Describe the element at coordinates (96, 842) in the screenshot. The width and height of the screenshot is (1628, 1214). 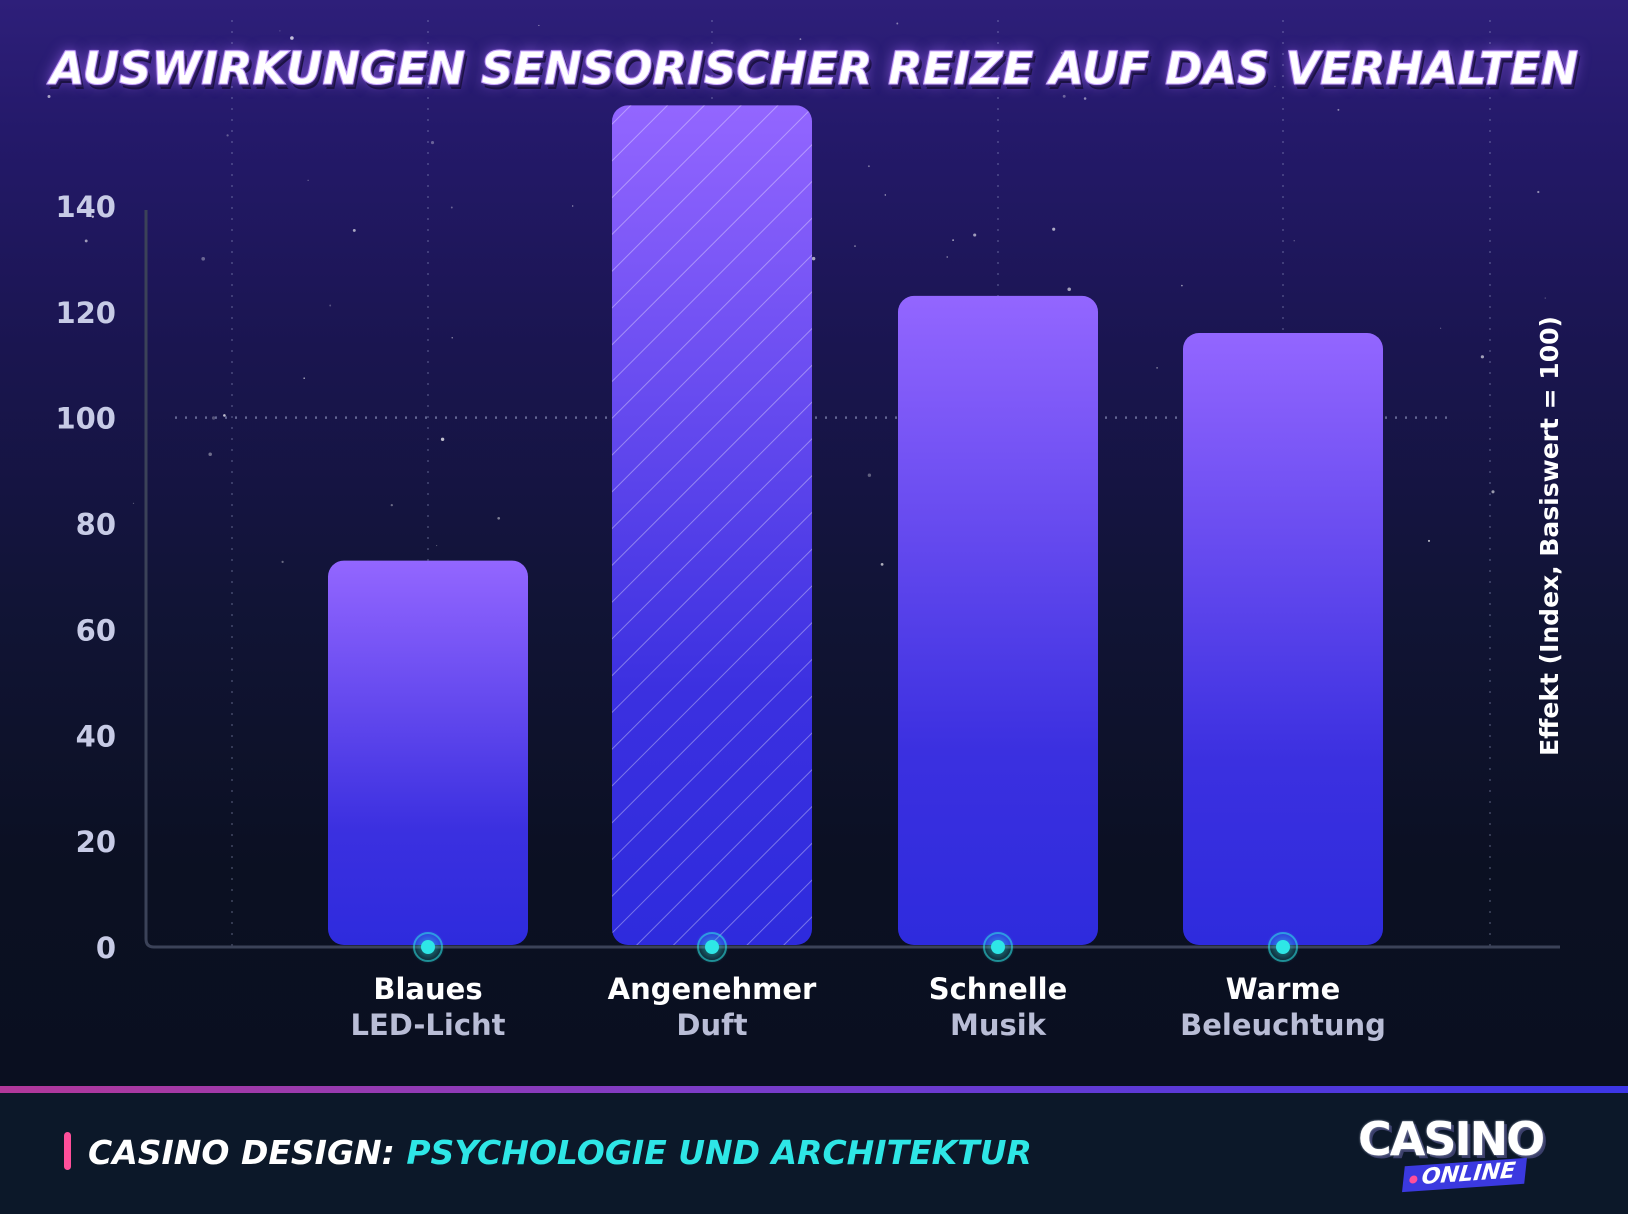
I see `y-tick-label: 20` at that location.